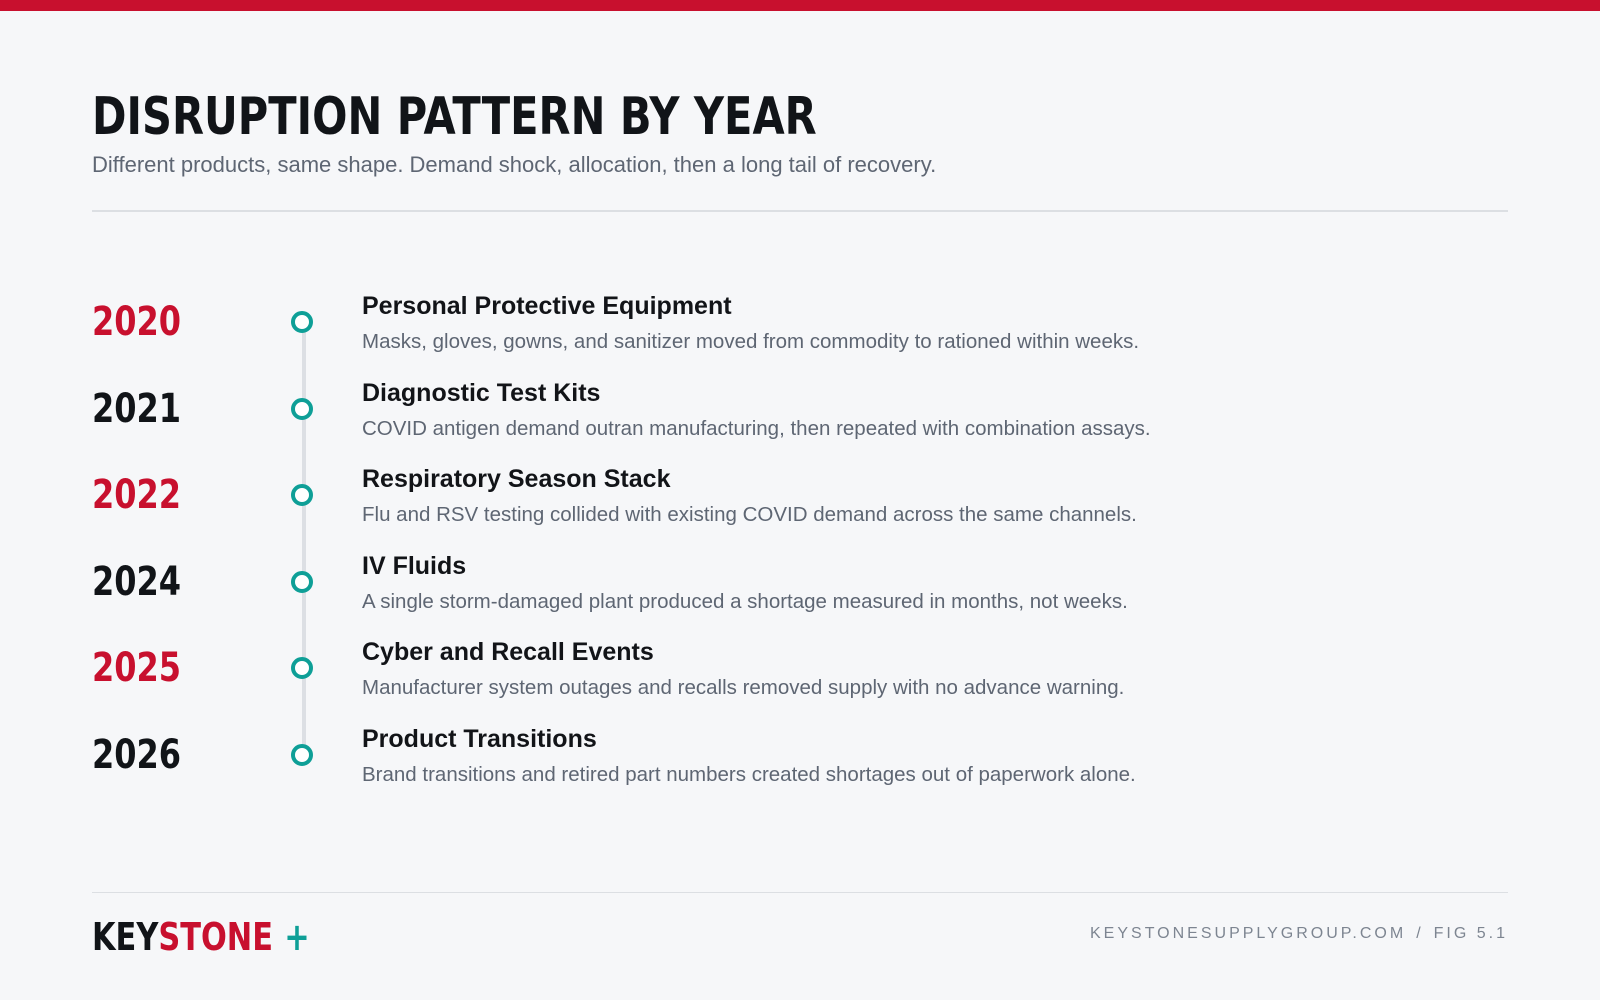  I want to click on logo-key: KEY, so click(125, 937).